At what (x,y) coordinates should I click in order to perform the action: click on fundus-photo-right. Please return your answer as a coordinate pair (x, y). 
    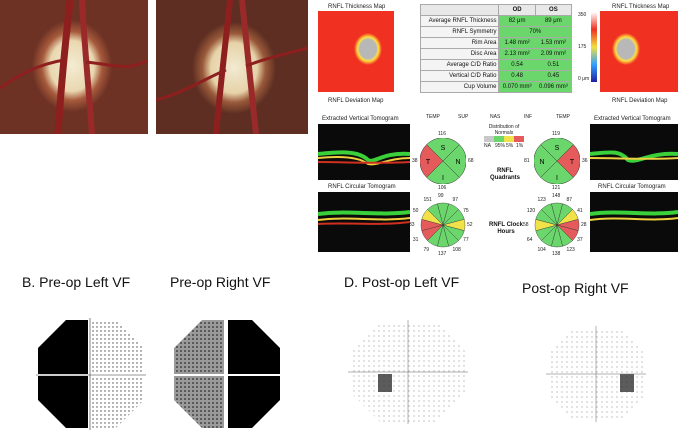
    Looking at the image, I should click on (232, 67).